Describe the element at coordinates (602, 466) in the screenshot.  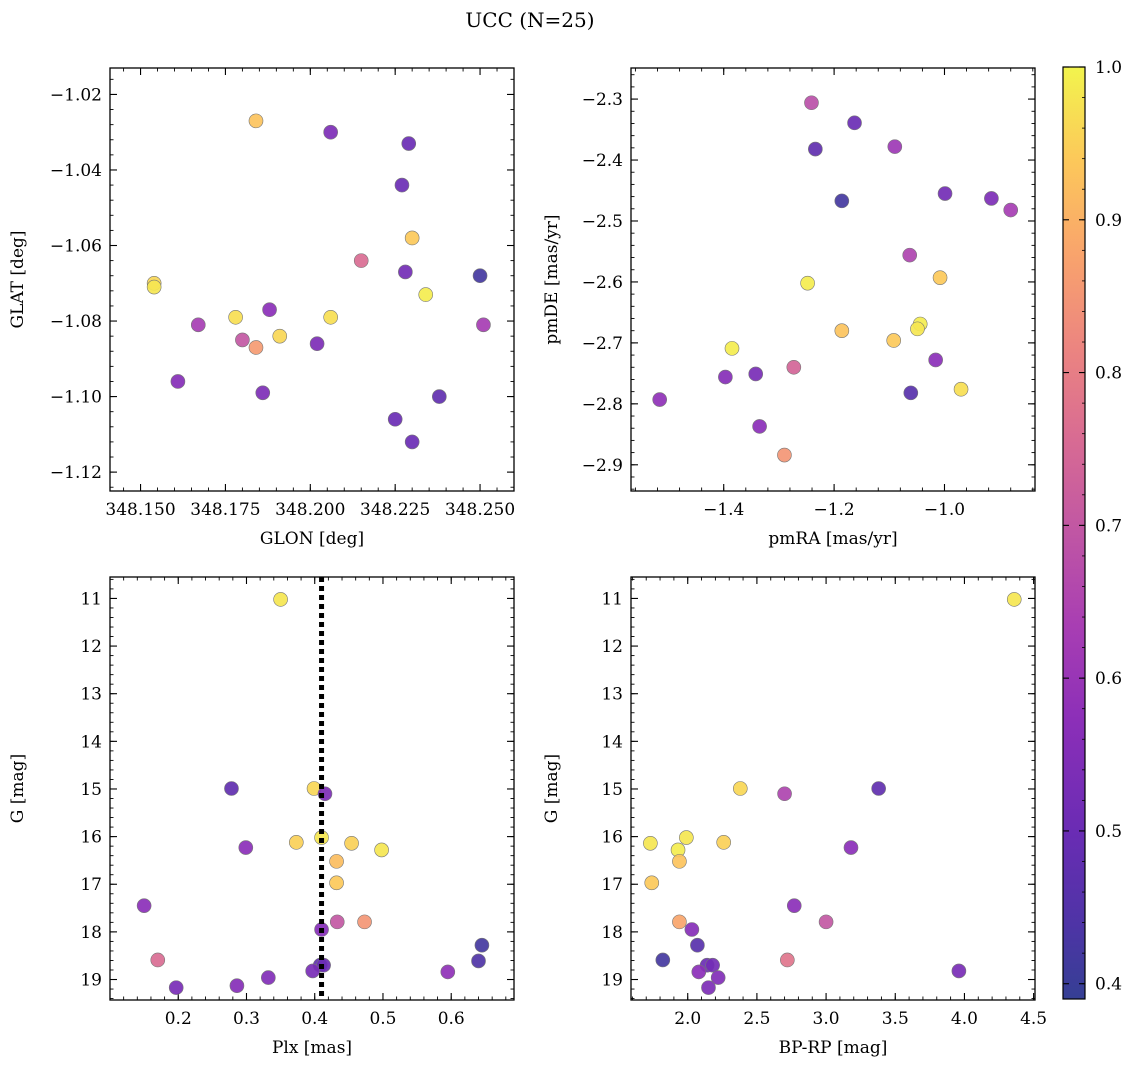
I see `y-tick-label: −2.9` at that location.